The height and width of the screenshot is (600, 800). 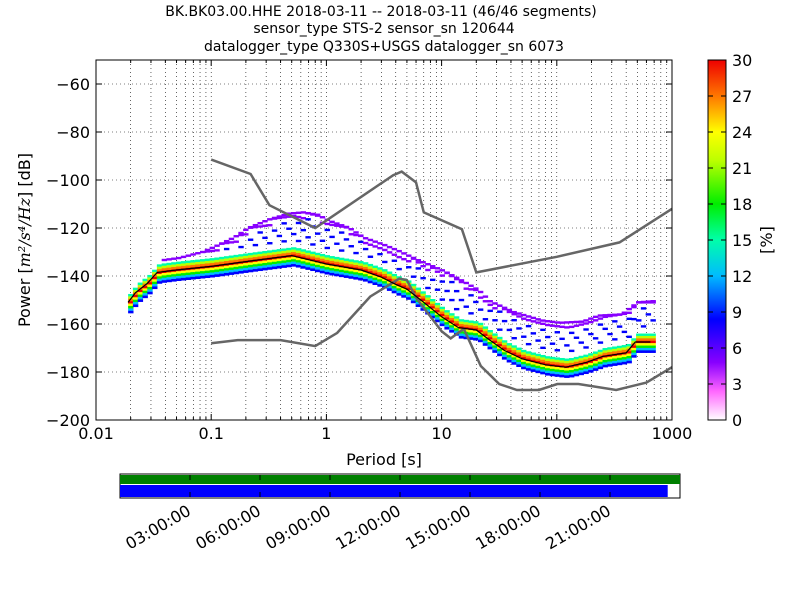 What do you see at coordinates (210, 433) in the screenshot?
I see `x-tick-label: 0.1` at bounding box center [210, 433].